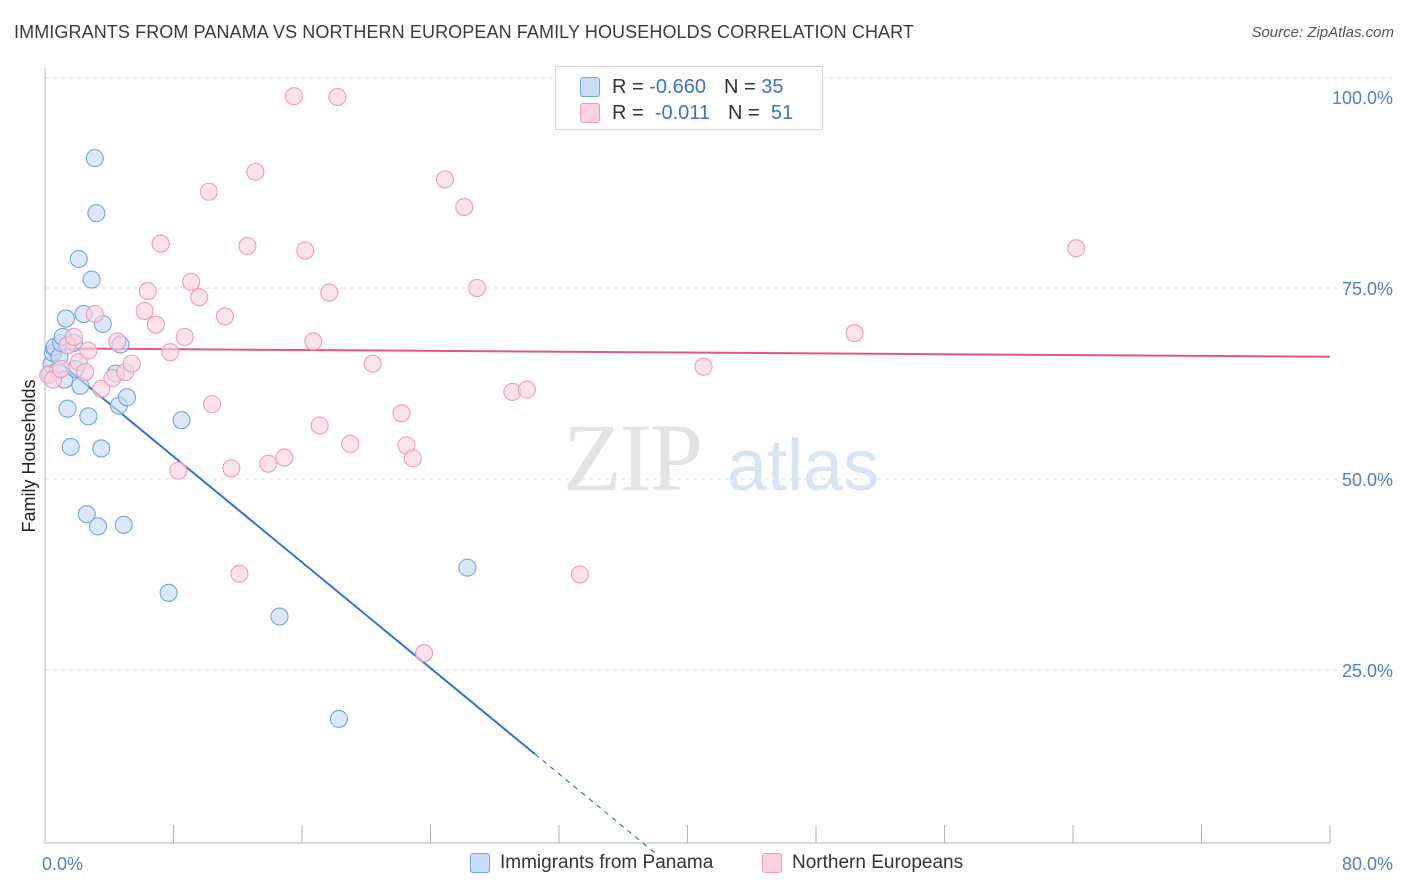  What do you see at coordinates (595, 803) in the screenshot?
I see `trend-line-panama-extension` at bounding box center [595, 803].